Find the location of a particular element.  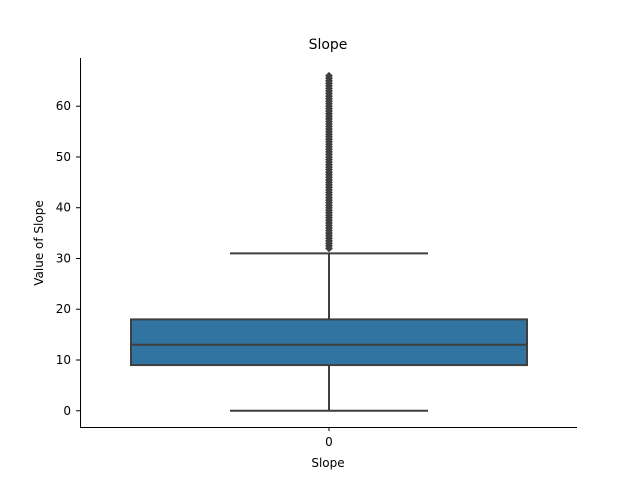

x-ticks: 0 is located at coordinates (329, 438).